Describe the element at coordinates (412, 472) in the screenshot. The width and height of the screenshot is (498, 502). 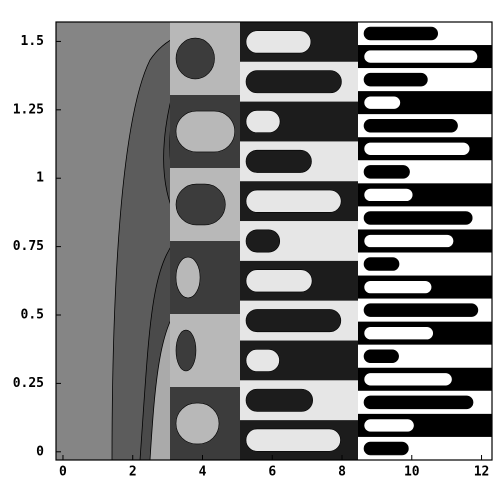
I see `x-tick-label: 10` at that location.